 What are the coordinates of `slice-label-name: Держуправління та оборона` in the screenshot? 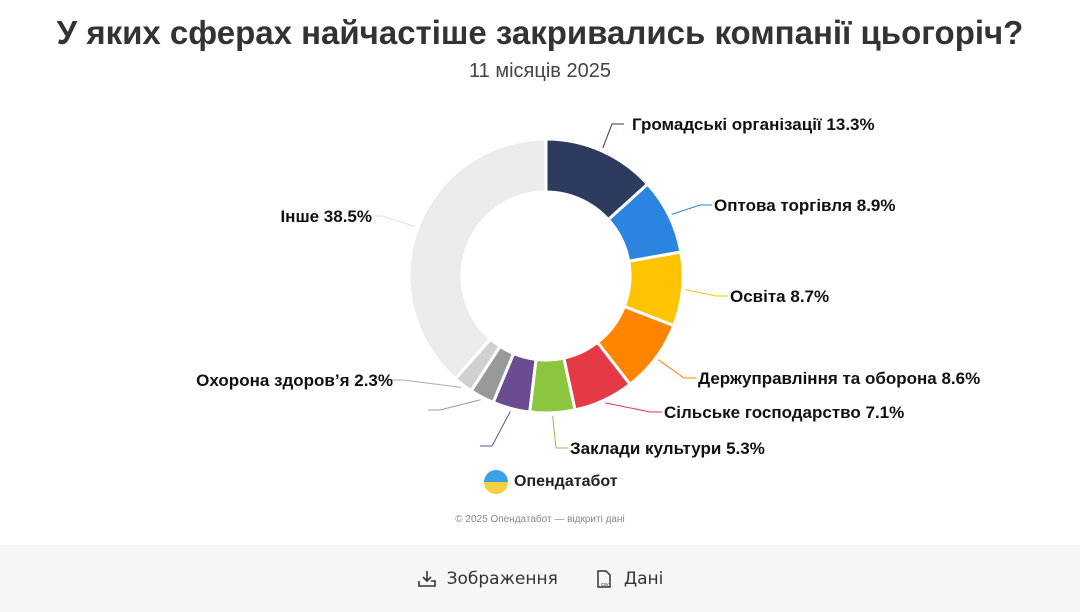 It's located at (819, 378).